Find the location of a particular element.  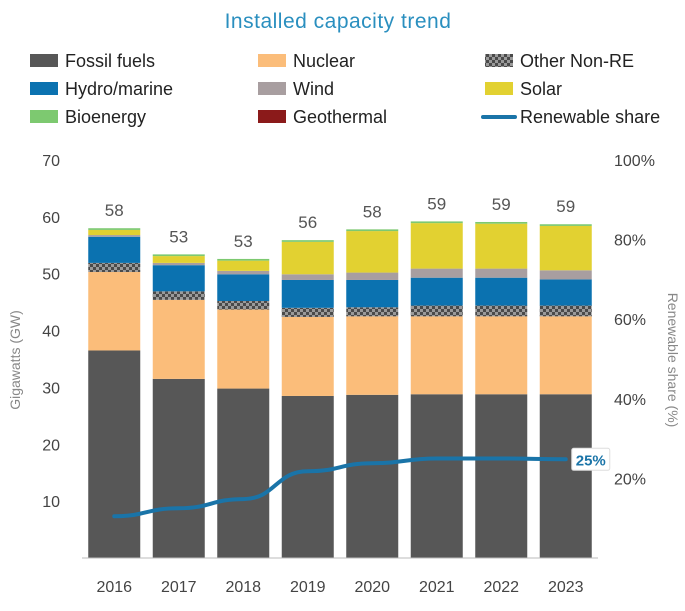

x-tick-label: 2020 is located at coordinates (372, 587).